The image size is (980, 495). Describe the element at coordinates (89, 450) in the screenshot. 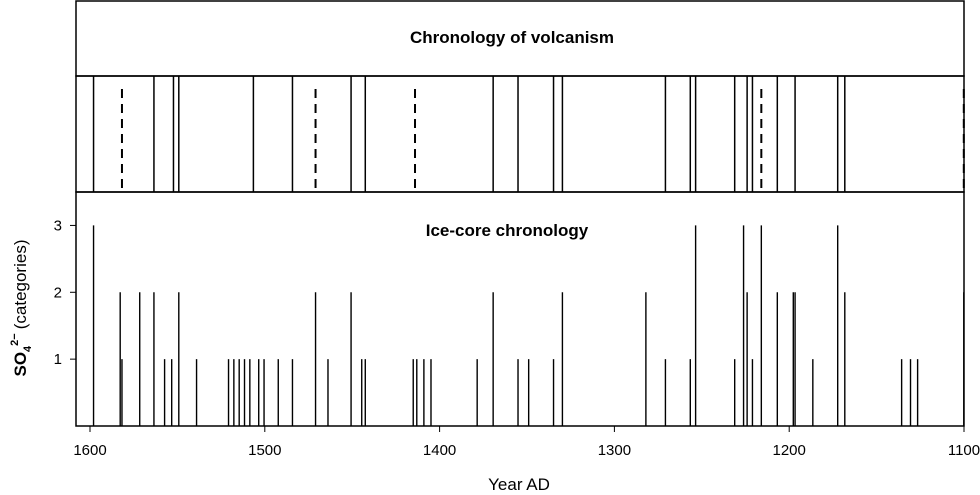

I see `x-tick-label: 1600` at that location.